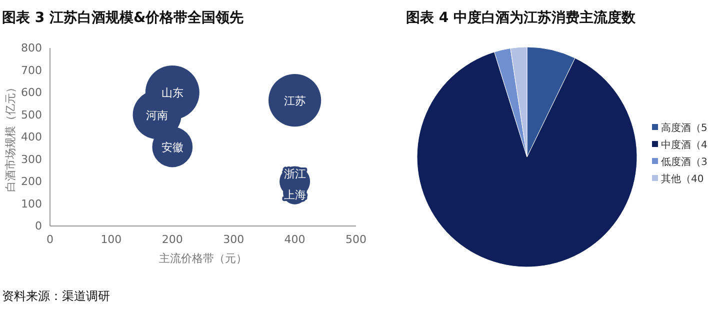  I want to click on x-tick-label: 200, so click(172, 239).